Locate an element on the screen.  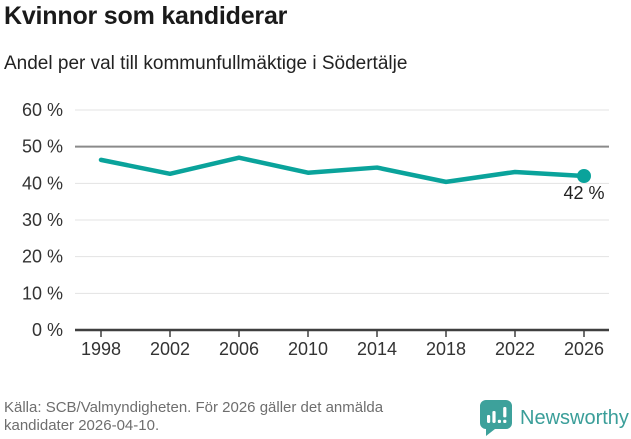
y-tick-label: 0 % is located at coordinates (47, 330).